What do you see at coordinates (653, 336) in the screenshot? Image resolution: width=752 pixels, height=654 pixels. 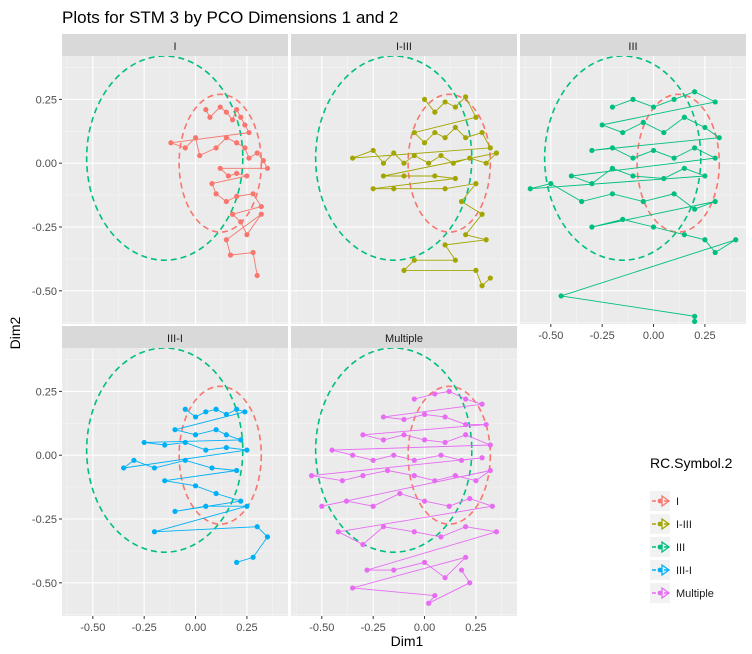 I see `x-tick-label: 0.00` at bounding box center [653, 336].